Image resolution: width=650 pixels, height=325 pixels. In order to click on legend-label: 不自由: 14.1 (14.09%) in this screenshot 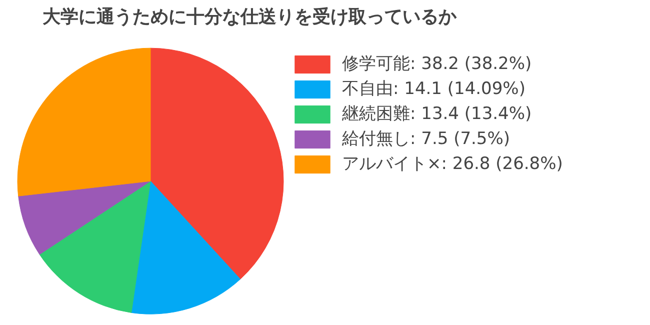, I will do `click(434, 89)`.